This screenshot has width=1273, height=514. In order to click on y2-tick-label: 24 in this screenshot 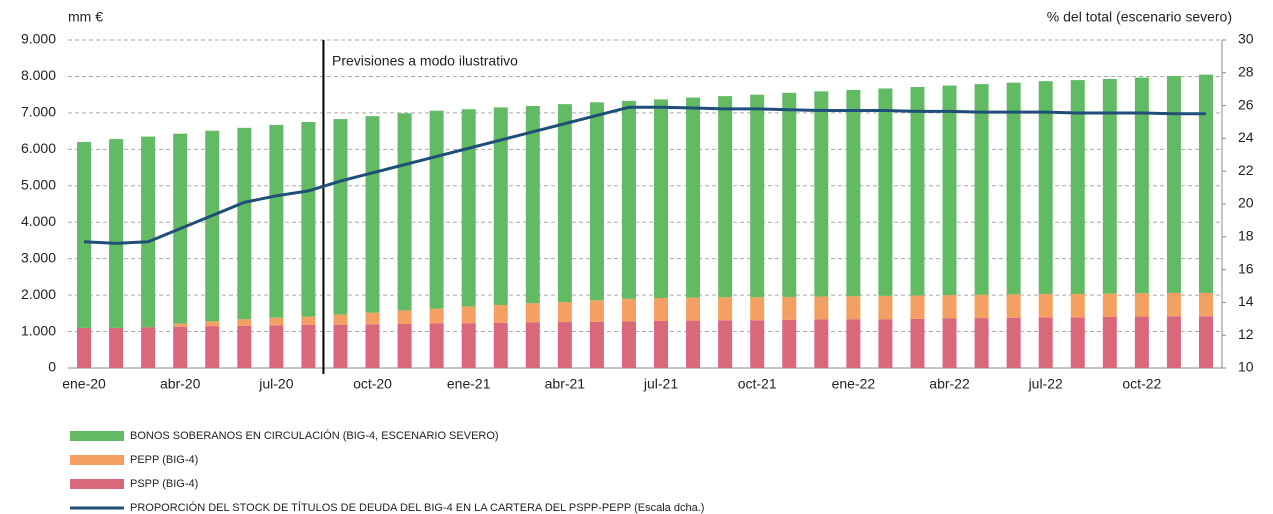, I will do `click(1246, 137)`.